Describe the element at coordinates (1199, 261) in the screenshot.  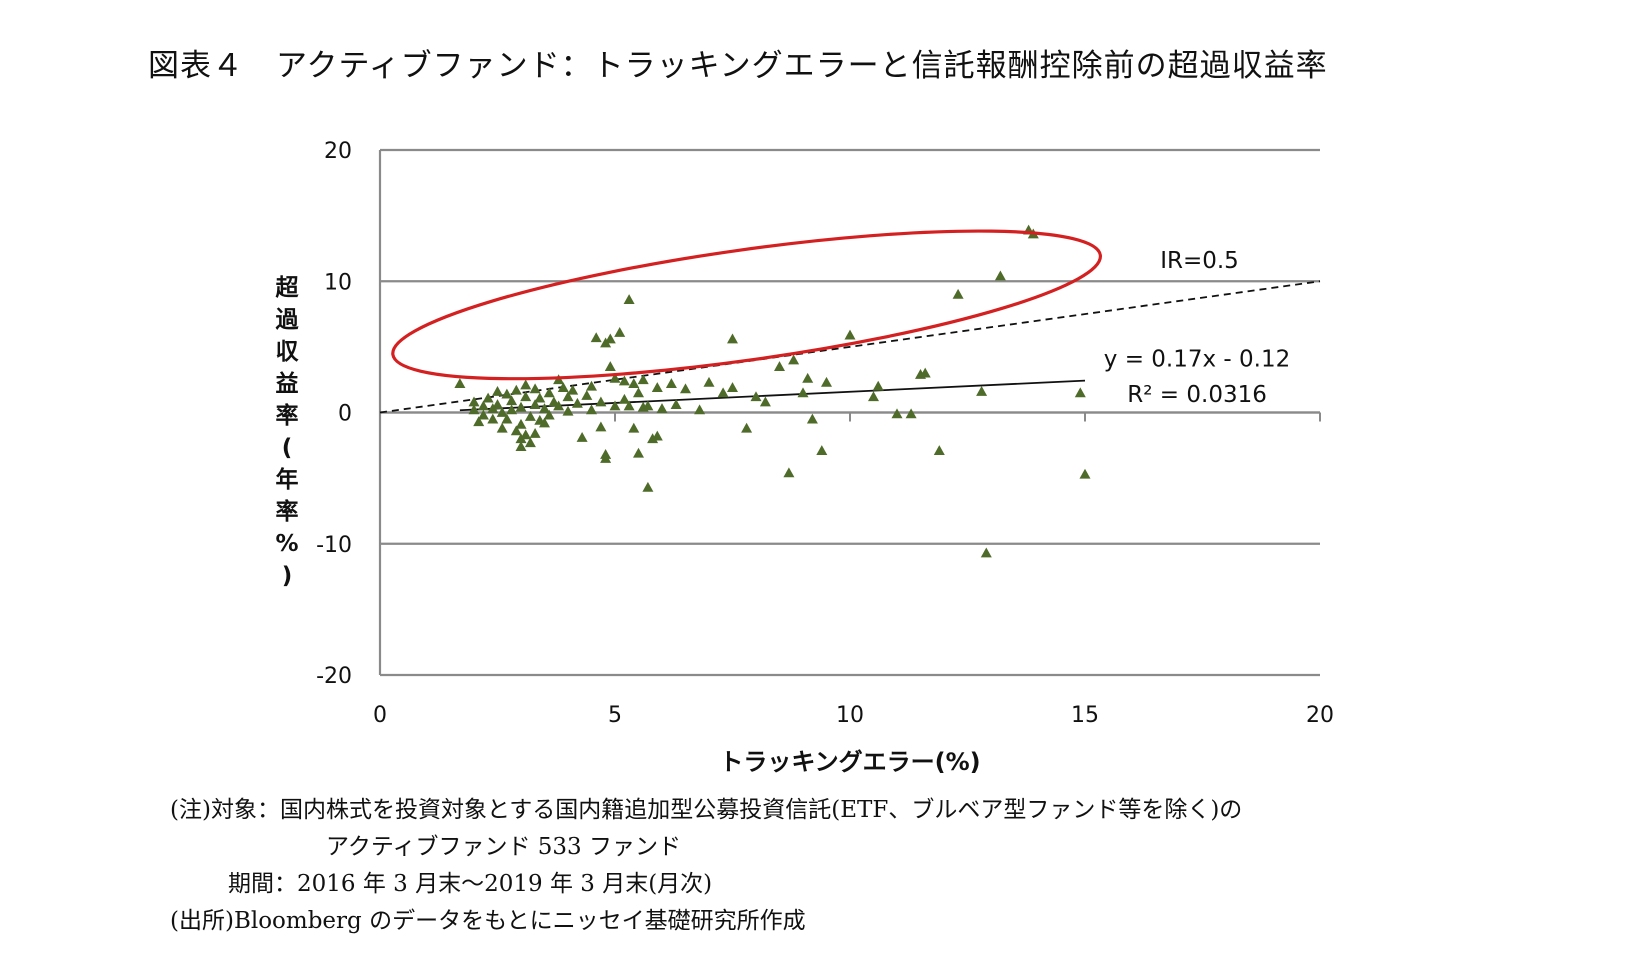
I see `ir-label: IR=0.5` at that location.